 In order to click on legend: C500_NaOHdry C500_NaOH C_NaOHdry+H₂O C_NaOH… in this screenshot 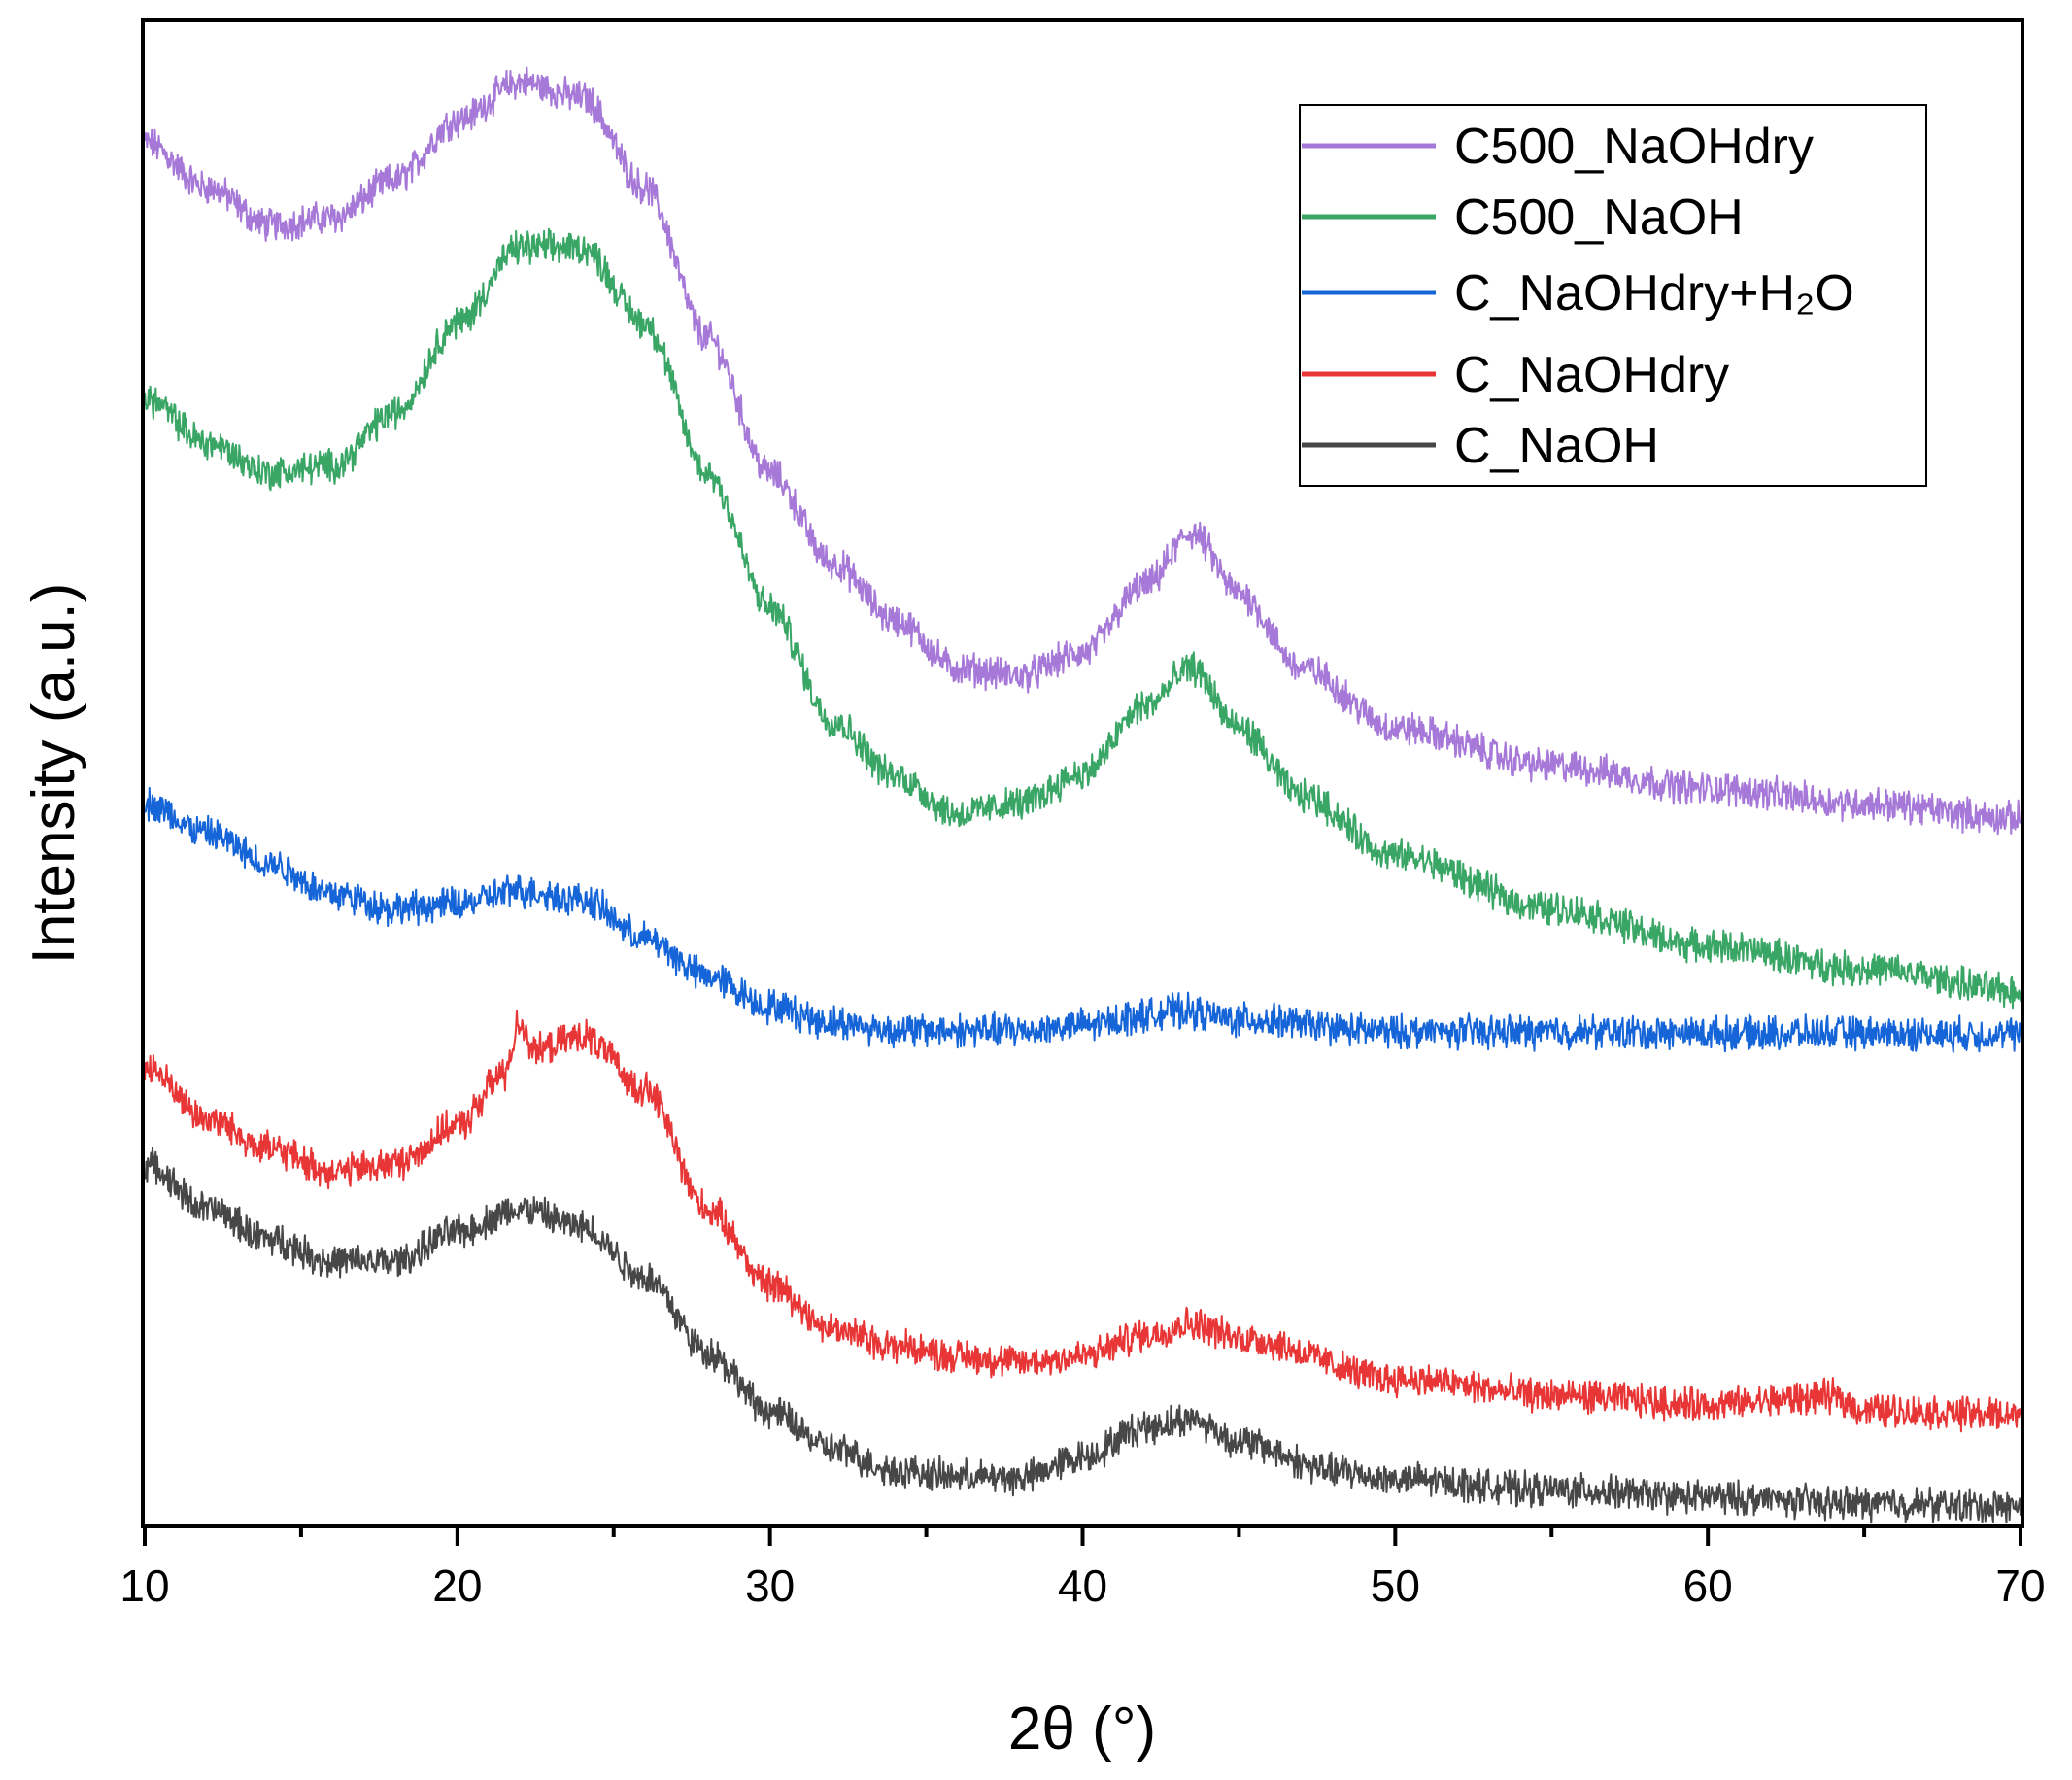, I will do `click(1613, 295)`.